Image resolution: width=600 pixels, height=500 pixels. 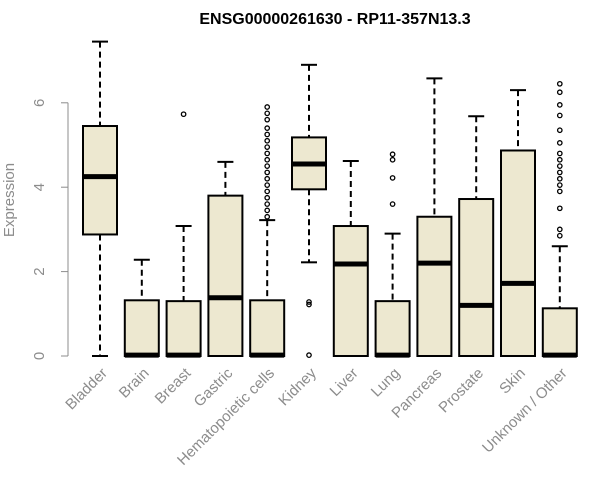 I want to click on x-tick-label: Breast, so click(x=173, y=385).